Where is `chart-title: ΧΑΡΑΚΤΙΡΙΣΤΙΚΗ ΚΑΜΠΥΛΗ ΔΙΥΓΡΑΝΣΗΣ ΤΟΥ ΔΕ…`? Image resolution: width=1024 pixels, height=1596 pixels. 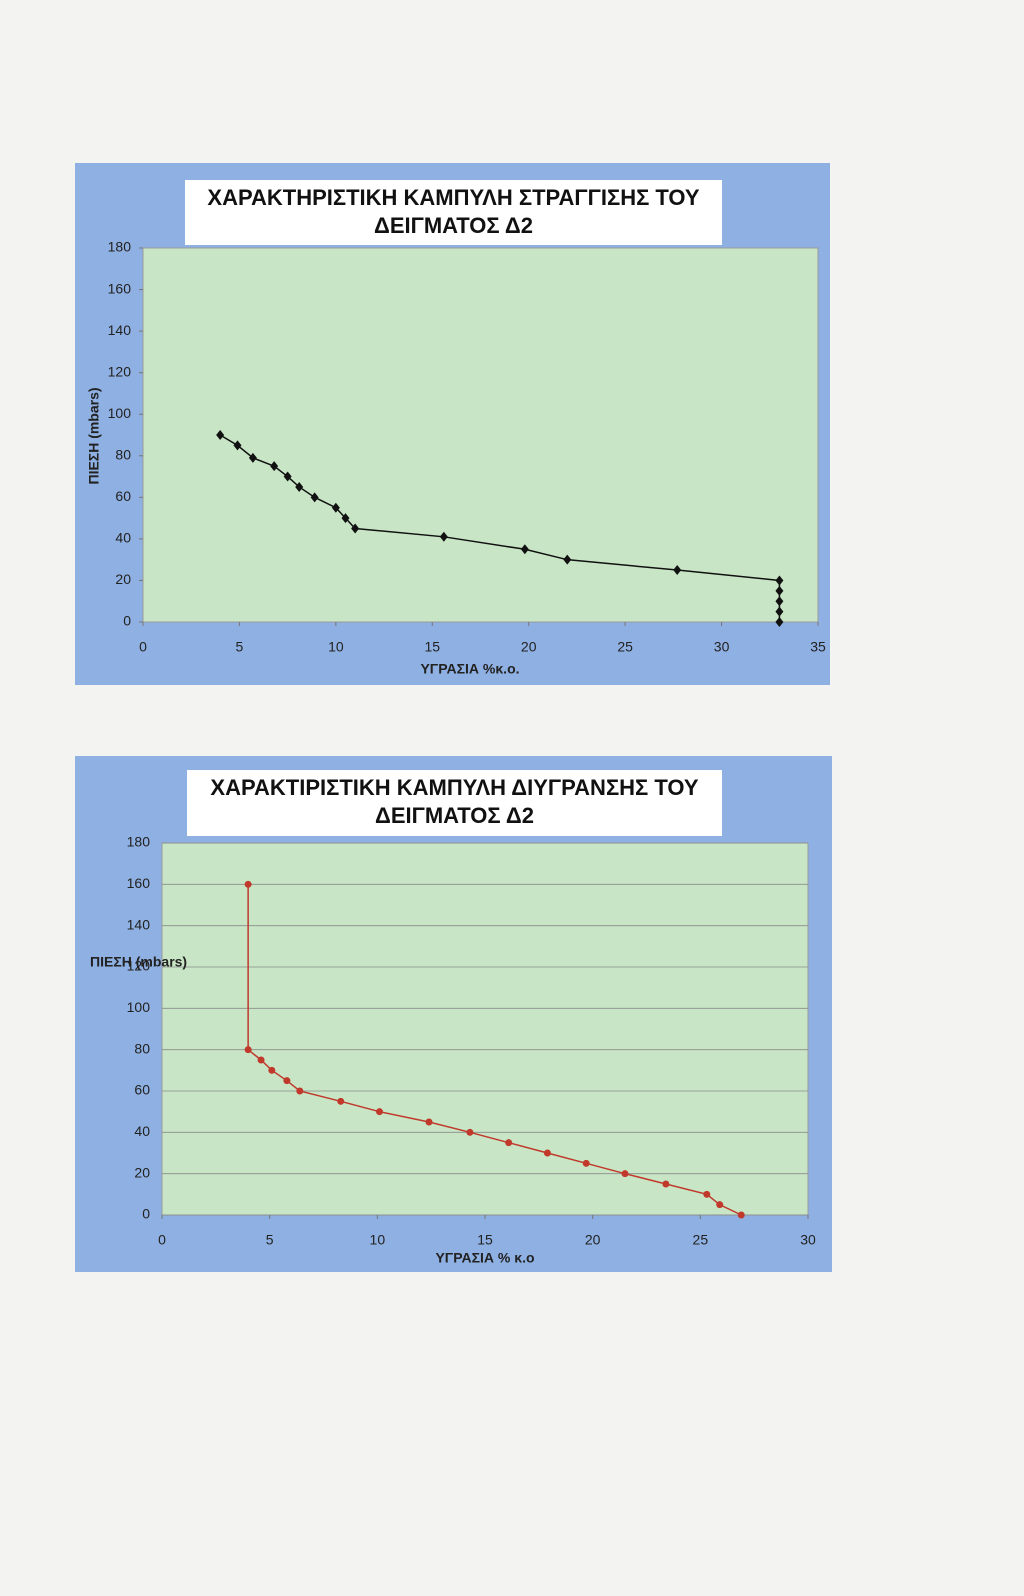 chart-title: ΧΑΡΑΚΤΙΡΙΣΤΙΚΗ ΚΑΜΠΥΛΗ ΔΙΥΓΡΑΝΣΗΣ ΤΟΥ ΔΕ… is located at coordinates (454, 803).